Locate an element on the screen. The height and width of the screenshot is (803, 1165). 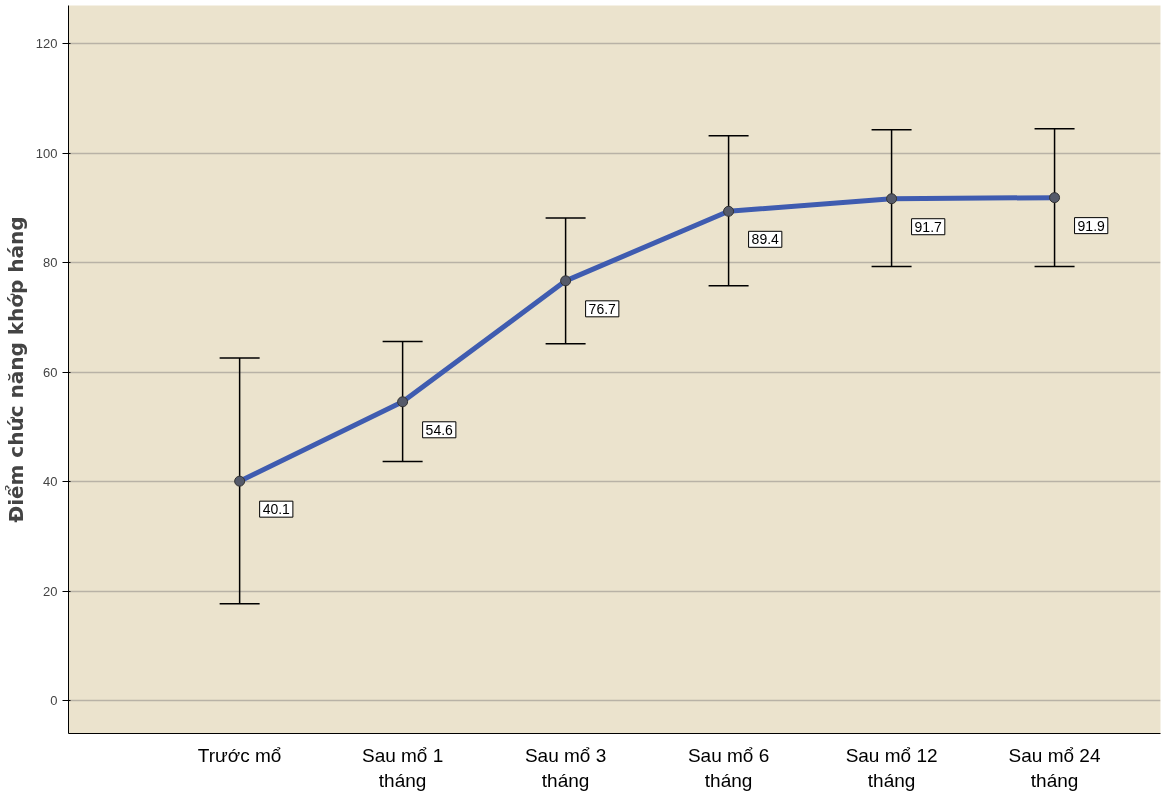
data-label: 91.9 is located at coordinates (1091, 225).